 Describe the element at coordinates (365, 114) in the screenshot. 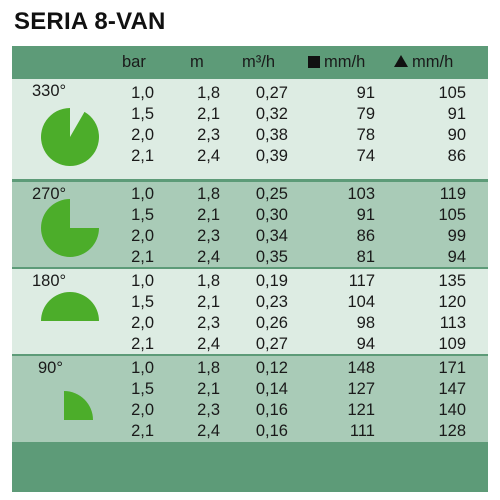

I see `cell-sq: 79` at that location.